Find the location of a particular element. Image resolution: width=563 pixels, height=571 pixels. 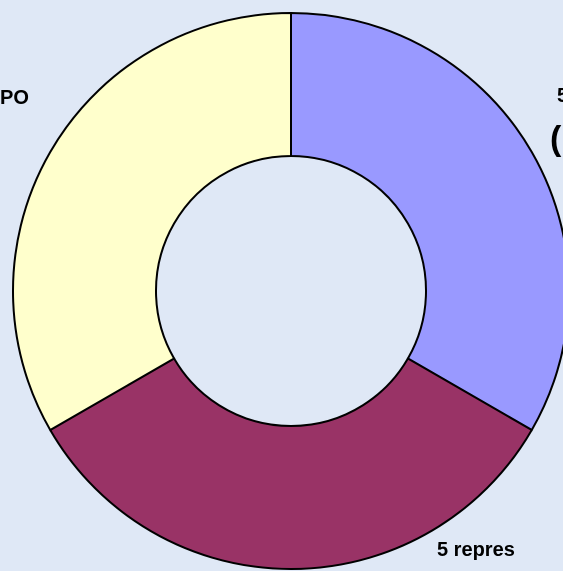

slice-label: PO is located at coordinates (14, 98).